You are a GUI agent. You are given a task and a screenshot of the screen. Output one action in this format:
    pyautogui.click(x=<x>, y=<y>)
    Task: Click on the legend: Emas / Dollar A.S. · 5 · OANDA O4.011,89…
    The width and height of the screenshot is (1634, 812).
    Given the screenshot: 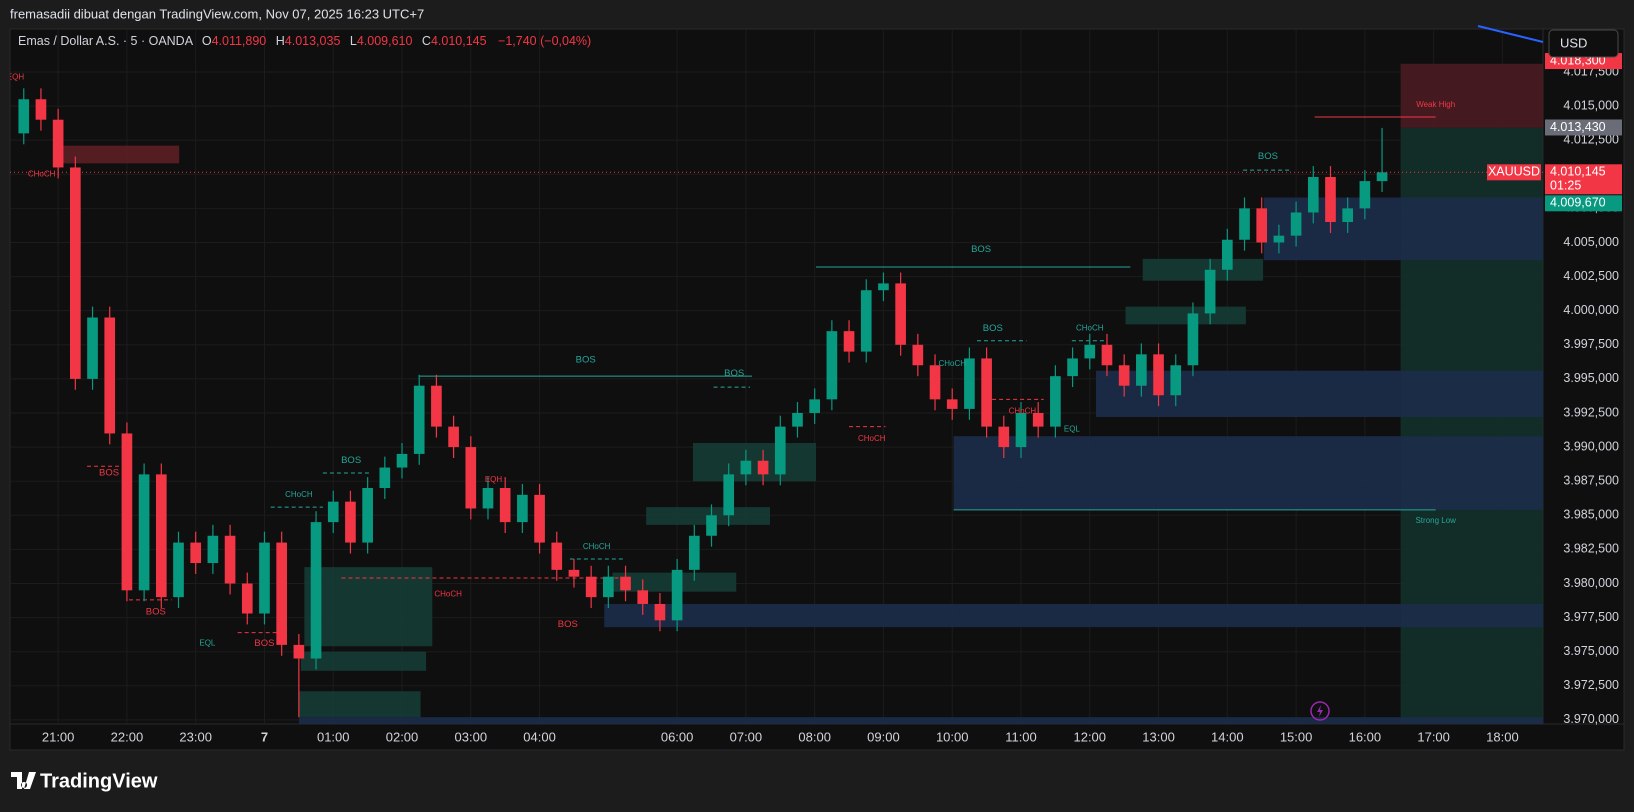 What is the action you would take?
    pyautogui.click(x=304, y=41)
    